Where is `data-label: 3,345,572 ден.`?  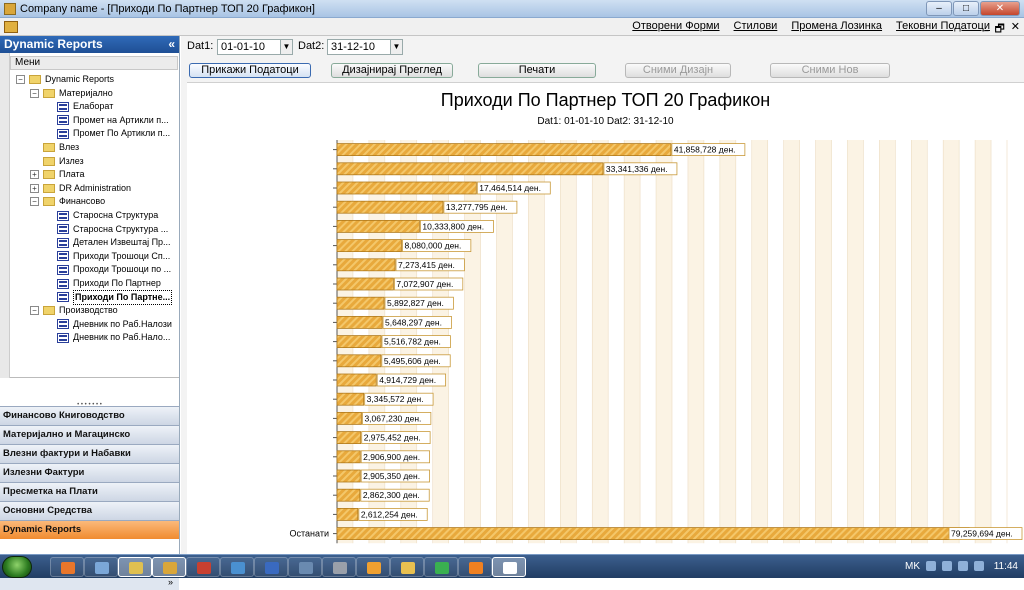 data-label: 3,345,572 ден. is located at coordinates (395, 399).